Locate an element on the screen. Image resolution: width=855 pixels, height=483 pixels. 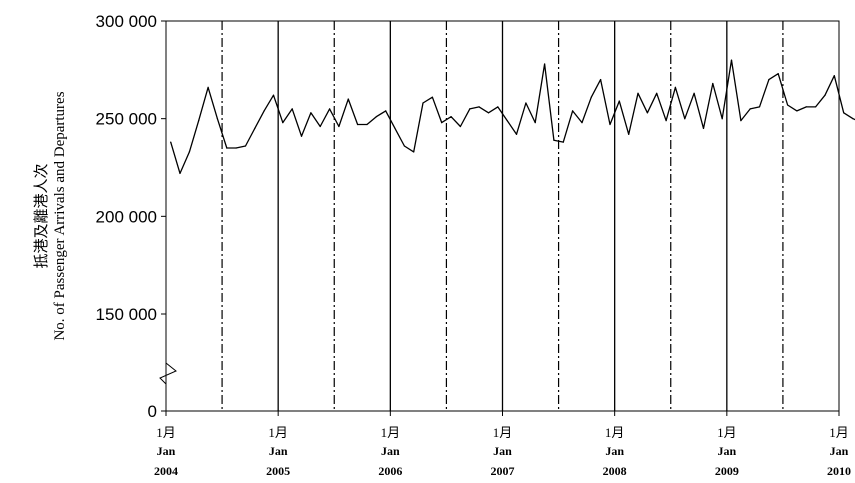
y-axis-label-zh: 抵港及離港人次 is located at coordinates (41, 215).